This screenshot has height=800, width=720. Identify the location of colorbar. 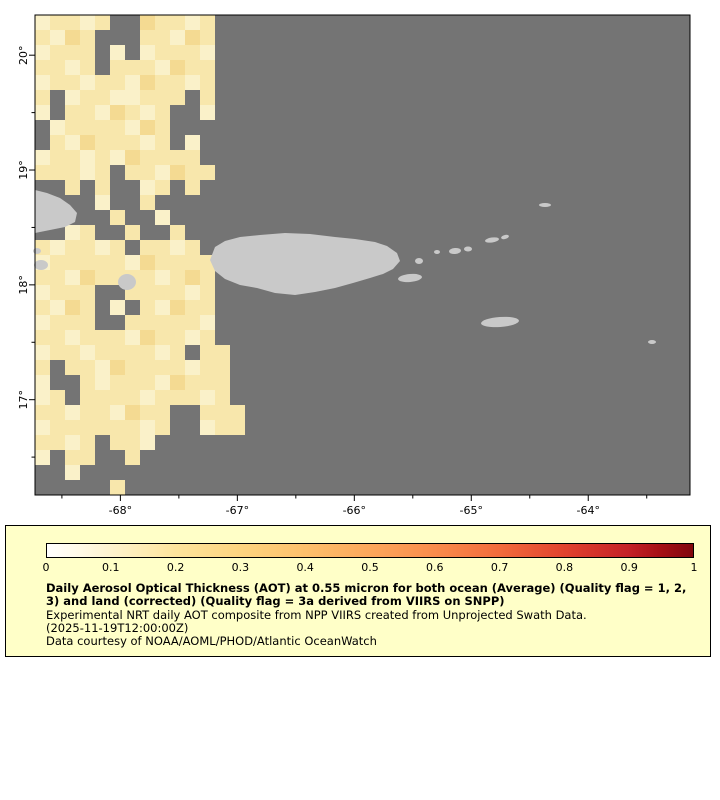
(370, 550).